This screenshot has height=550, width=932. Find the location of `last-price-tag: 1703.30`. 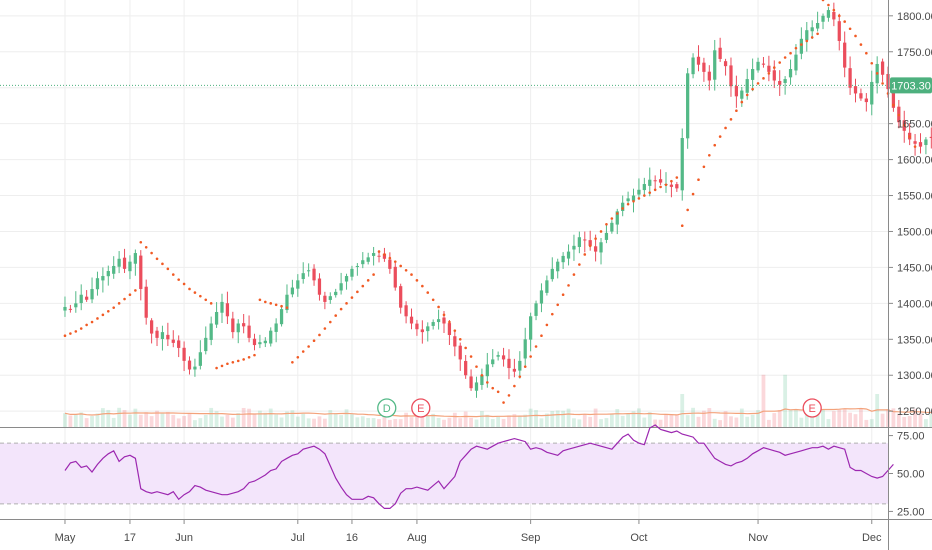

last-price-tag: 1703.30 is located at coordinates (911, 85).